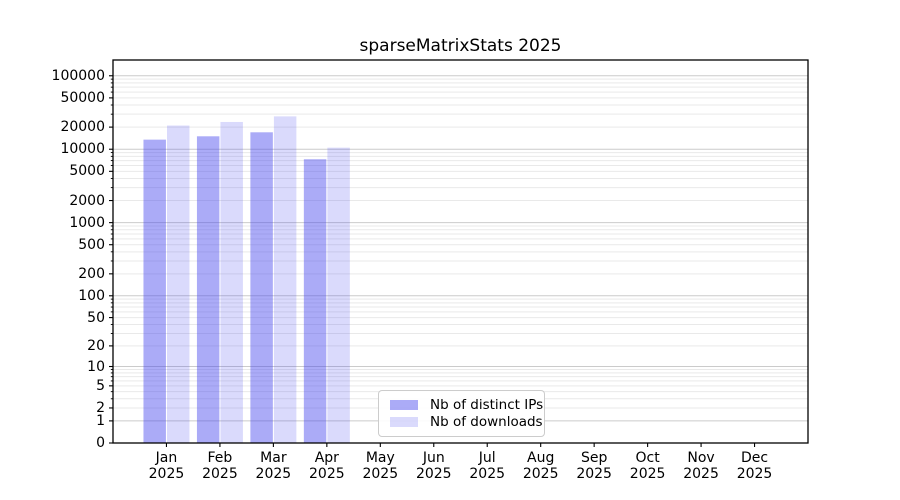 The width and height of the screenshot is (900, 500). Describe the element at coordinates (87, 200) in the screenshot. I see `y-tick-label: 2000` at that location.